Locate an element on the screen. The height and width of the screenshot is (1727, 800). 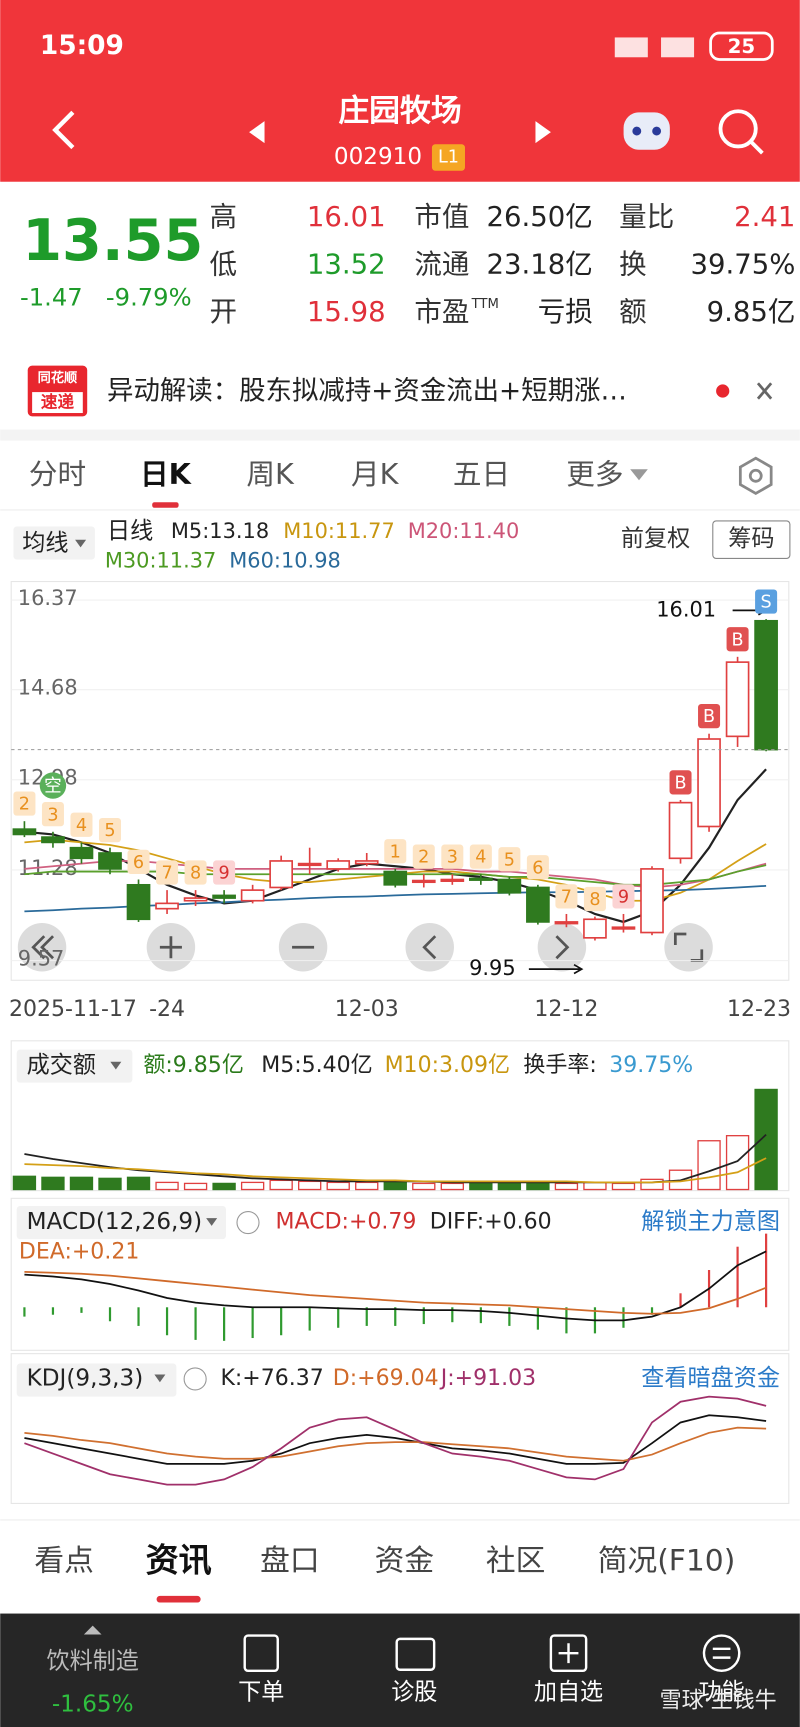
ma-selector is located at coordinates (54, 543).